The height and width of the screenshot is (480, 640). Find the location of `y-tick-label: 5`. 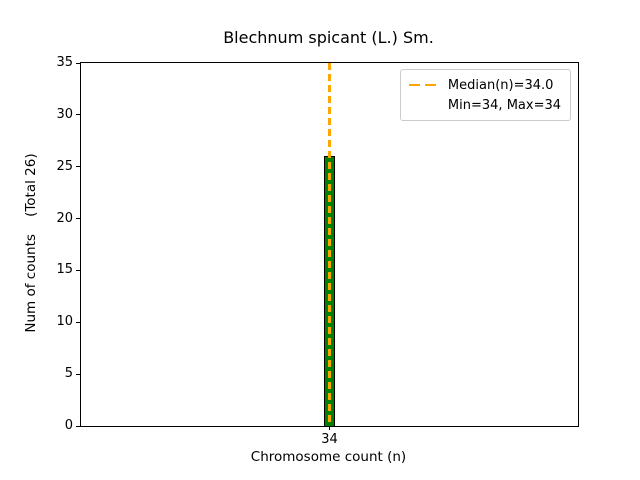

y-tick-label: 5 is located at coordinates (68, 374).